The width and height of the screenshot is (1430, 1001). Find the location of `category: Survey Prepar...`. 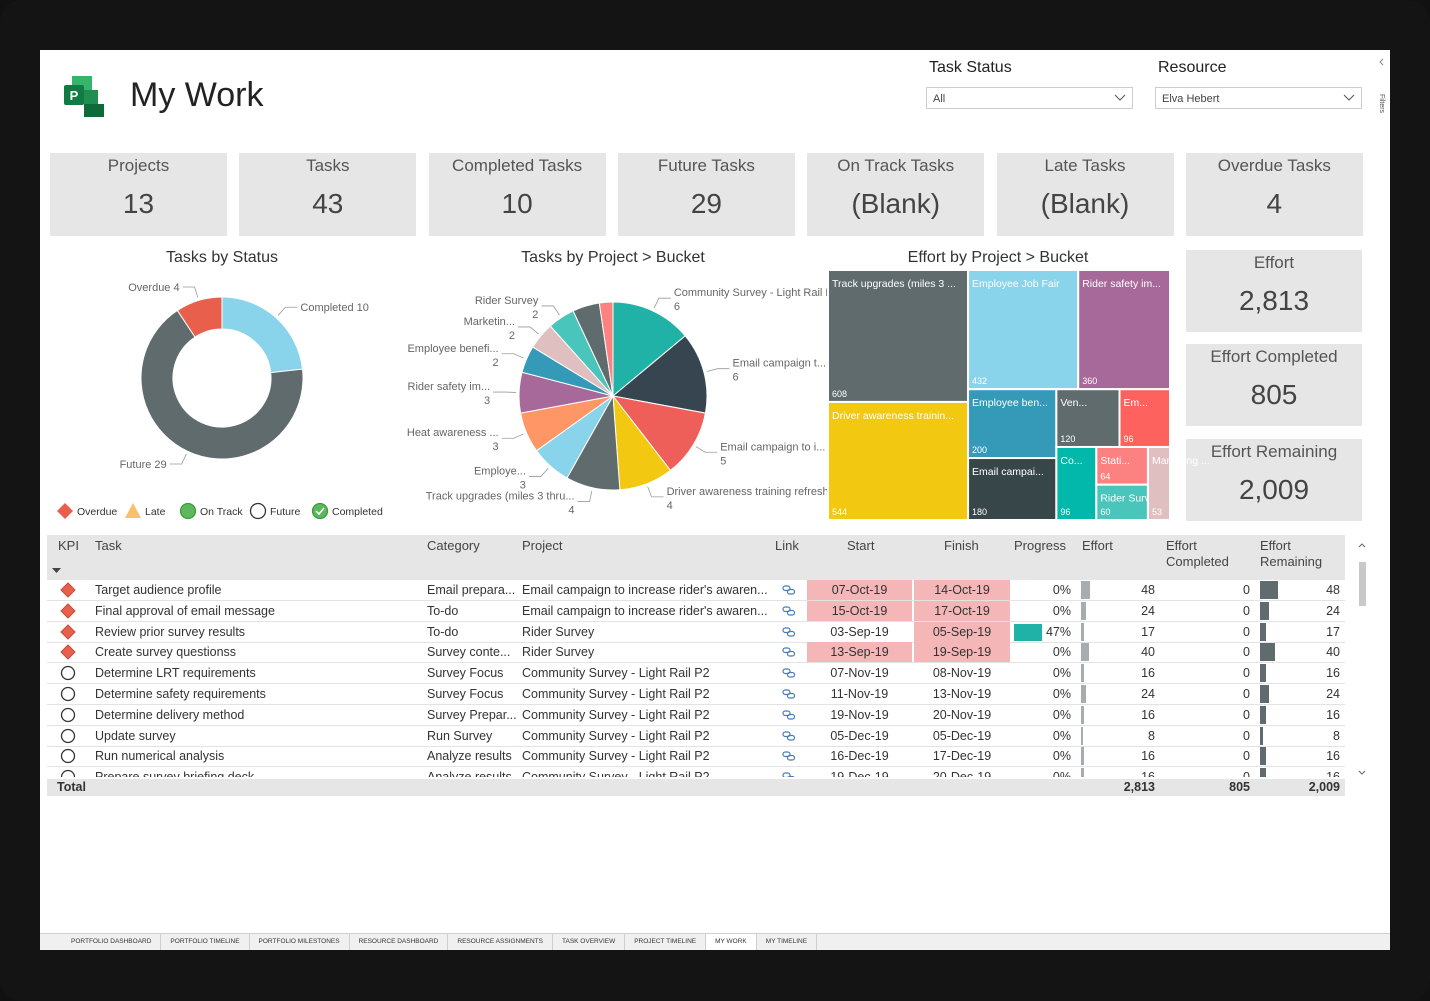

category: Survey Prepar... is located at coordinates (472, 714).